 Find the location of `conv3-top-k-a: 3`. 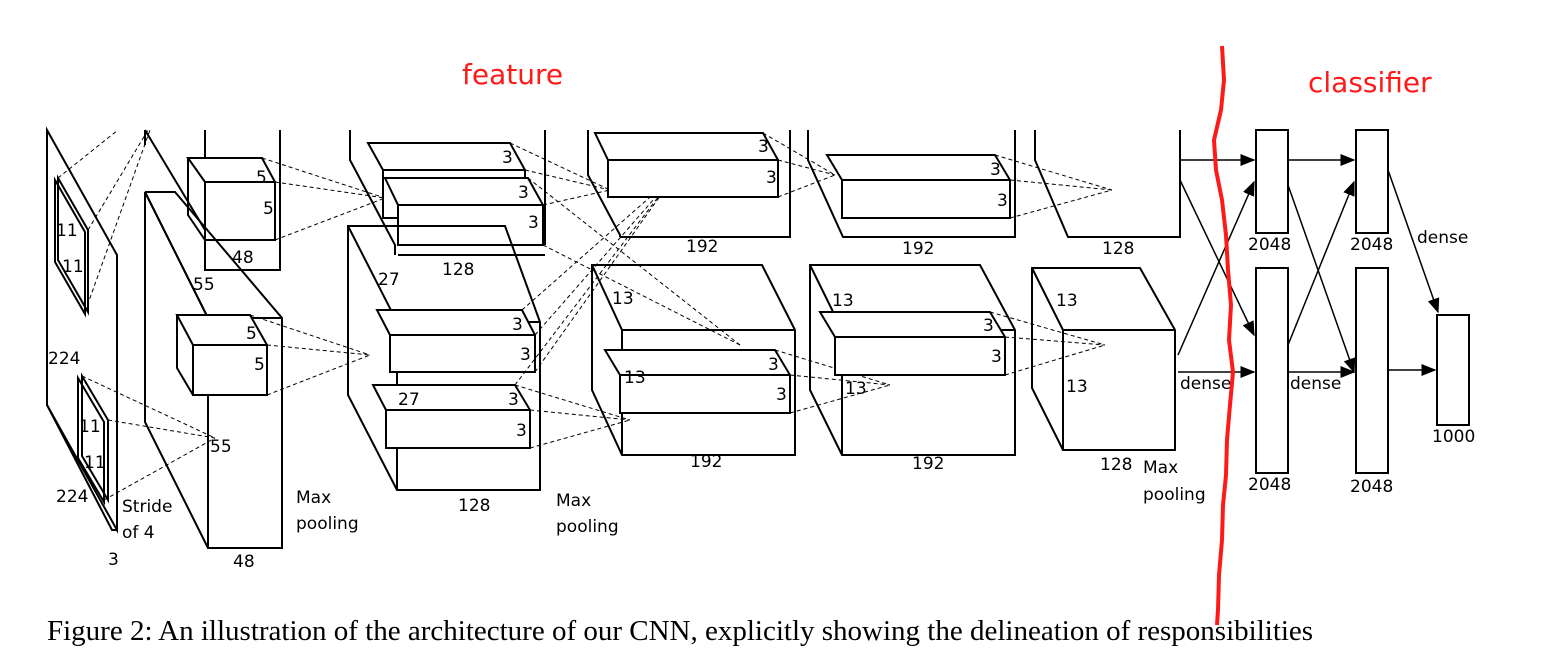

conv3-top-k-a: 3 is located at coordinates (763, 147).